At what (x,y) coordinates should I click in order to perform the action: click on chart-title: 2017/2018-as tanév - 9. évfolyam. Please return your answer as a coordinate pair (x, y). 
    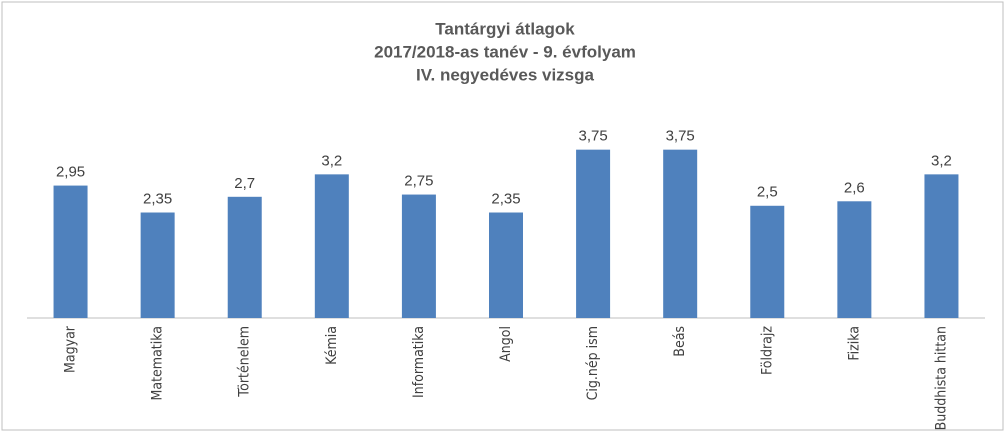
    Looking at the image, I should click on (505, 51).